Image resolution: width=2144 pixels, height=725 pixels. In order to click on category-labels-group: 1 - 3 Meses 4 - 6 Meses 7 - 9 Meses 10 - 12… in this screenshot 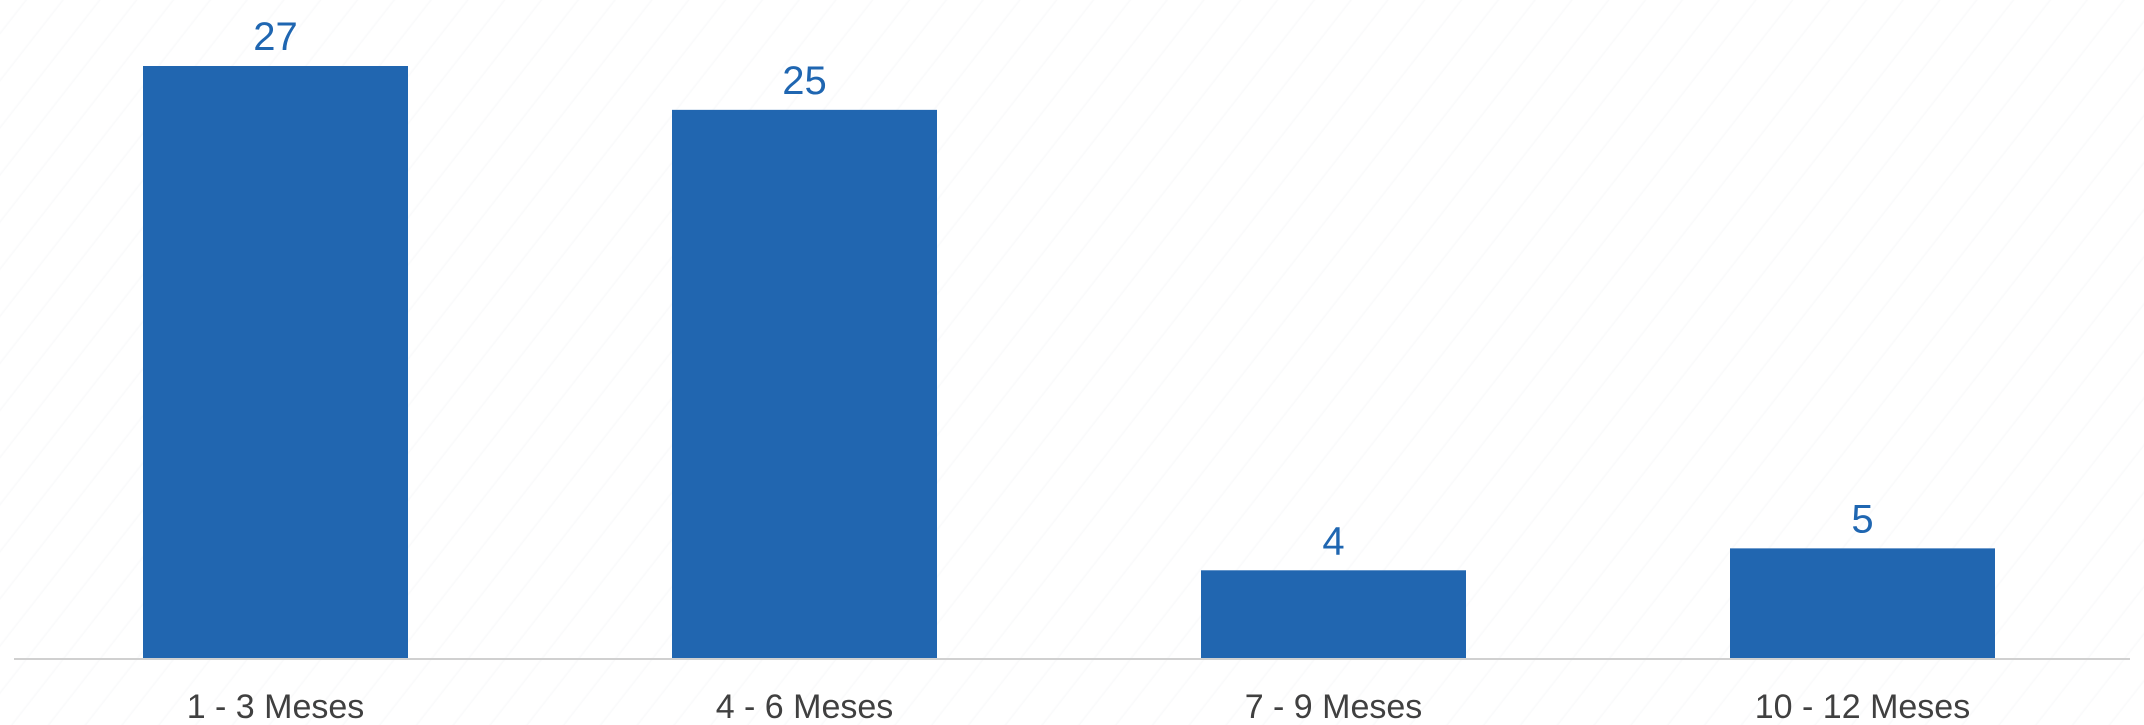, I will do `click(1079, 706)`.